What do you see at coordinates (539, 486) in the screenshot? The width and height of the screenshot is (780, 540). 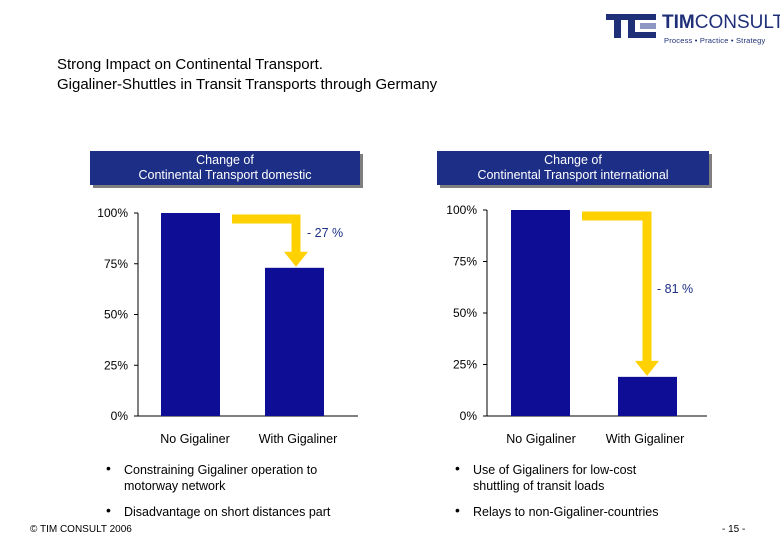 I see `bullet-text: shuttling of transit loads` at bounding box center [539, 486].